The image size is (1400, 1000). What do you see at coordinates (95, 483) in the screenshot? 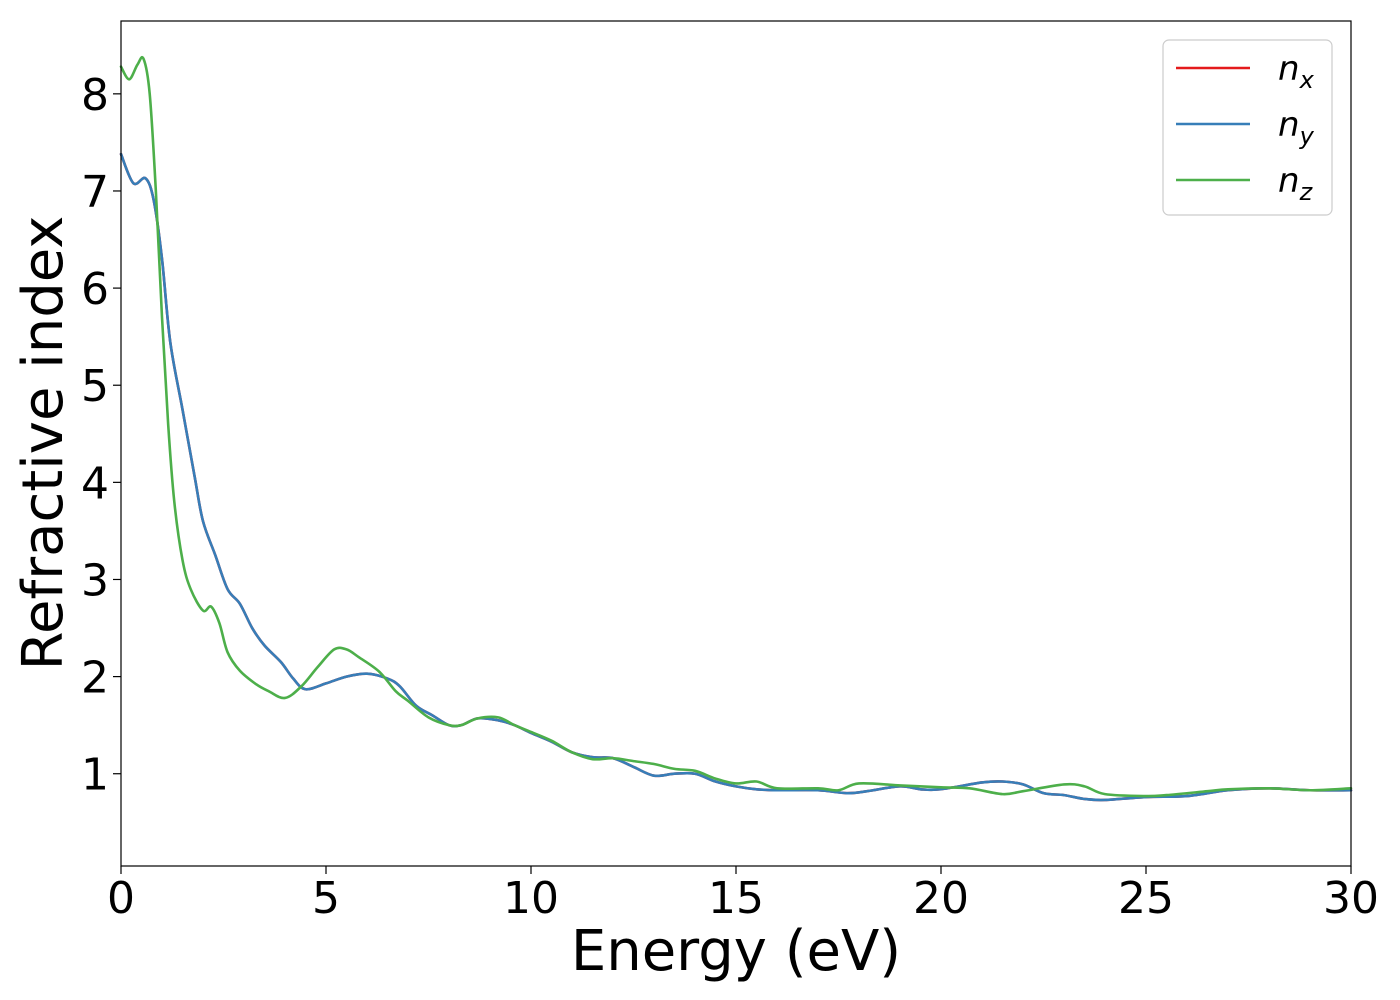
I see `y-tick-label: 4` at bounding box center [95, 483].